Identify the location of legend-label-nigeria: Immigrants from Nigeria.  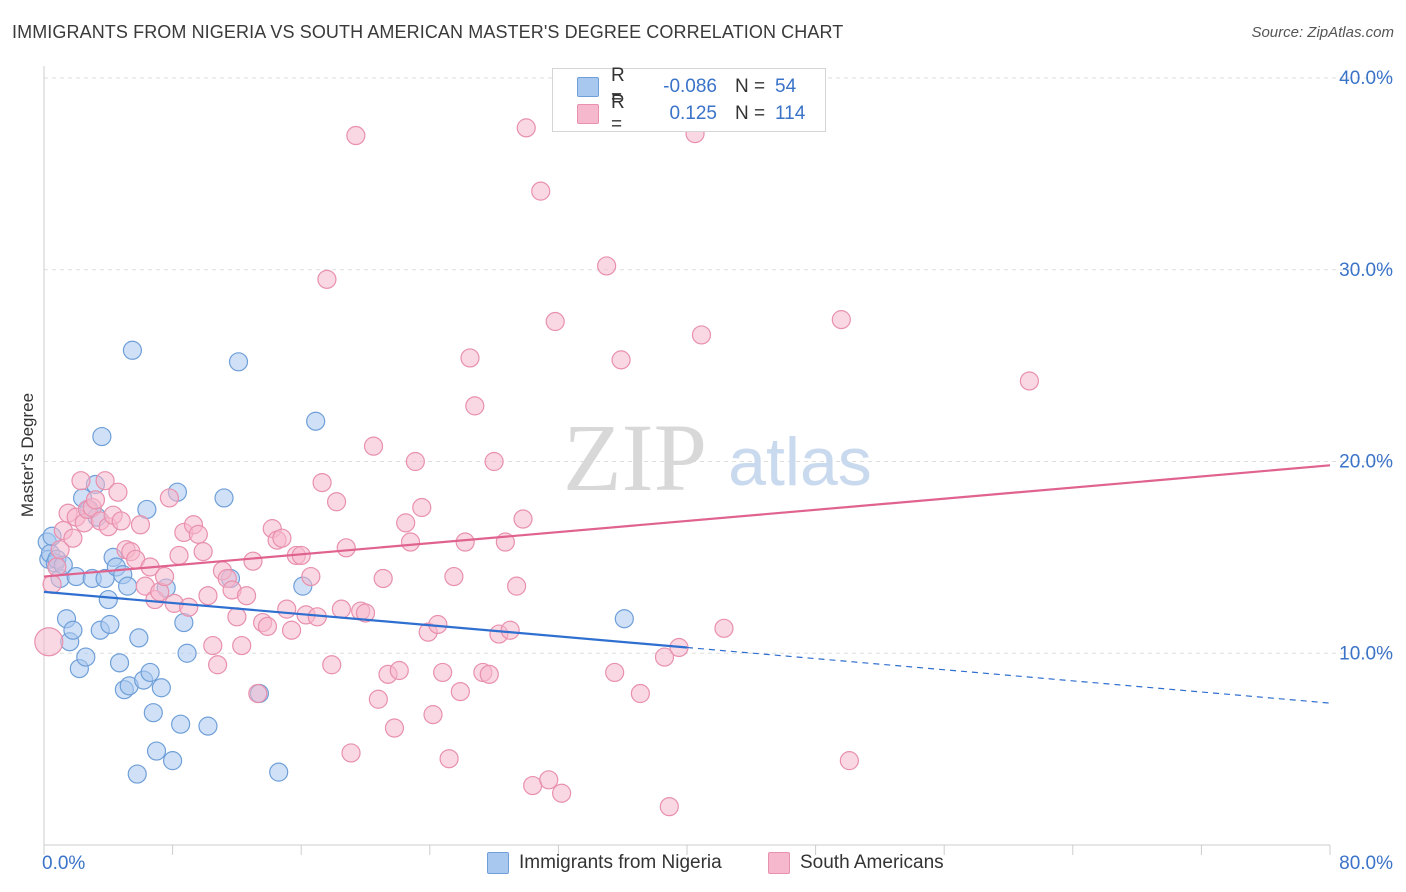
(620, 862).